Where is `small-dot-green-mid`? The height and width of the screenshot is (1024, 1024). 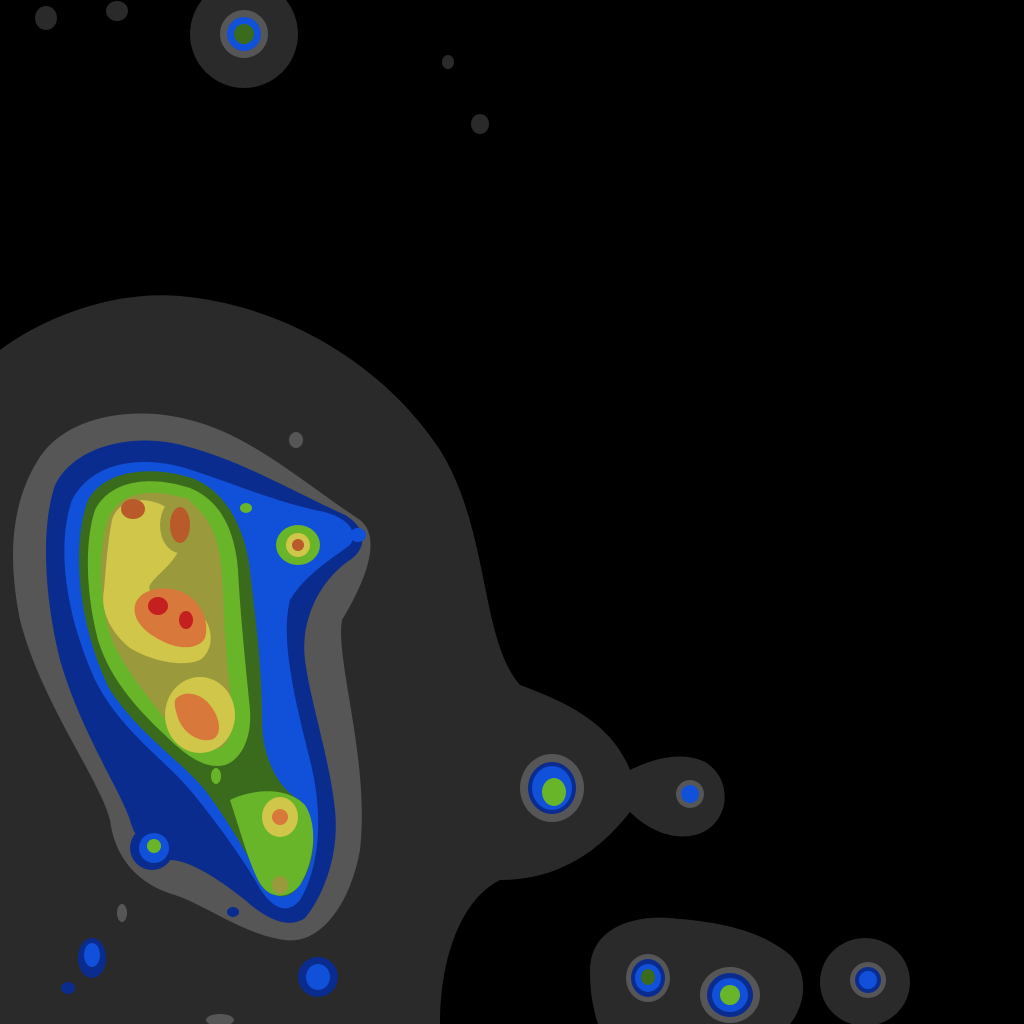 small-dot-green-mid is located at coordinates (216, 776).